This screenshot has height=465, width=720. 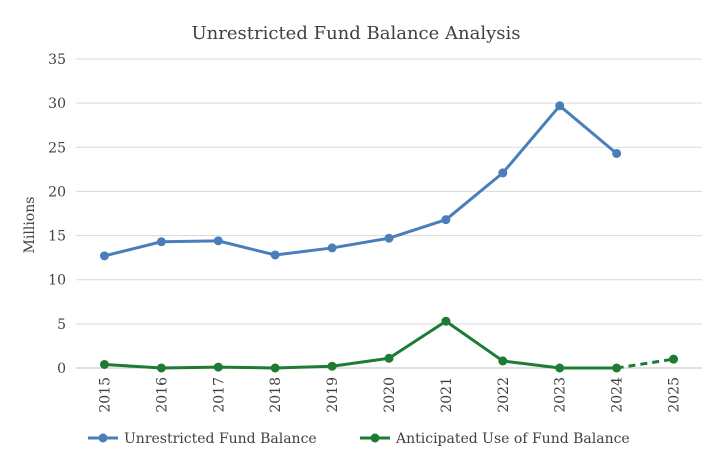 What do you see at coordinates (220, 439) in the screenshot?
I see `legend-entry-label: Unrestricted Fund Balance` at bounding box center [220, 439].